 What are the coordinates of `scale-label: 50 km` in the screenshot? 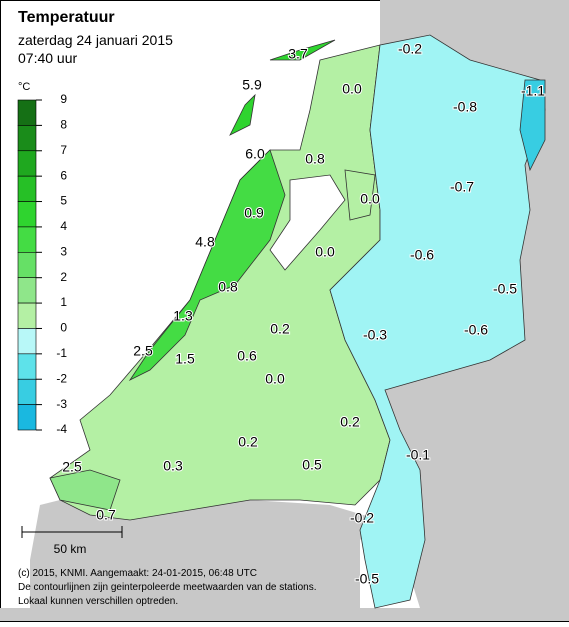 It's located at (70, 549).